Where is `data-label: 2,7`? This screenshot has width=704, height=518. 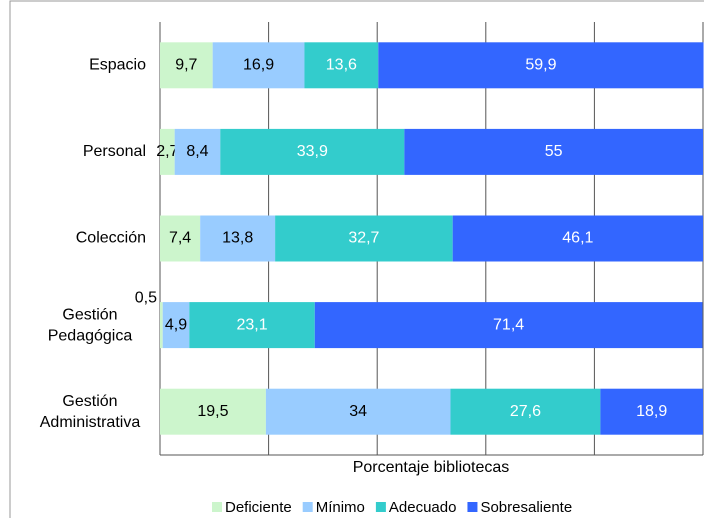
data-label: 2,7 is located at coordinates (167, 151).